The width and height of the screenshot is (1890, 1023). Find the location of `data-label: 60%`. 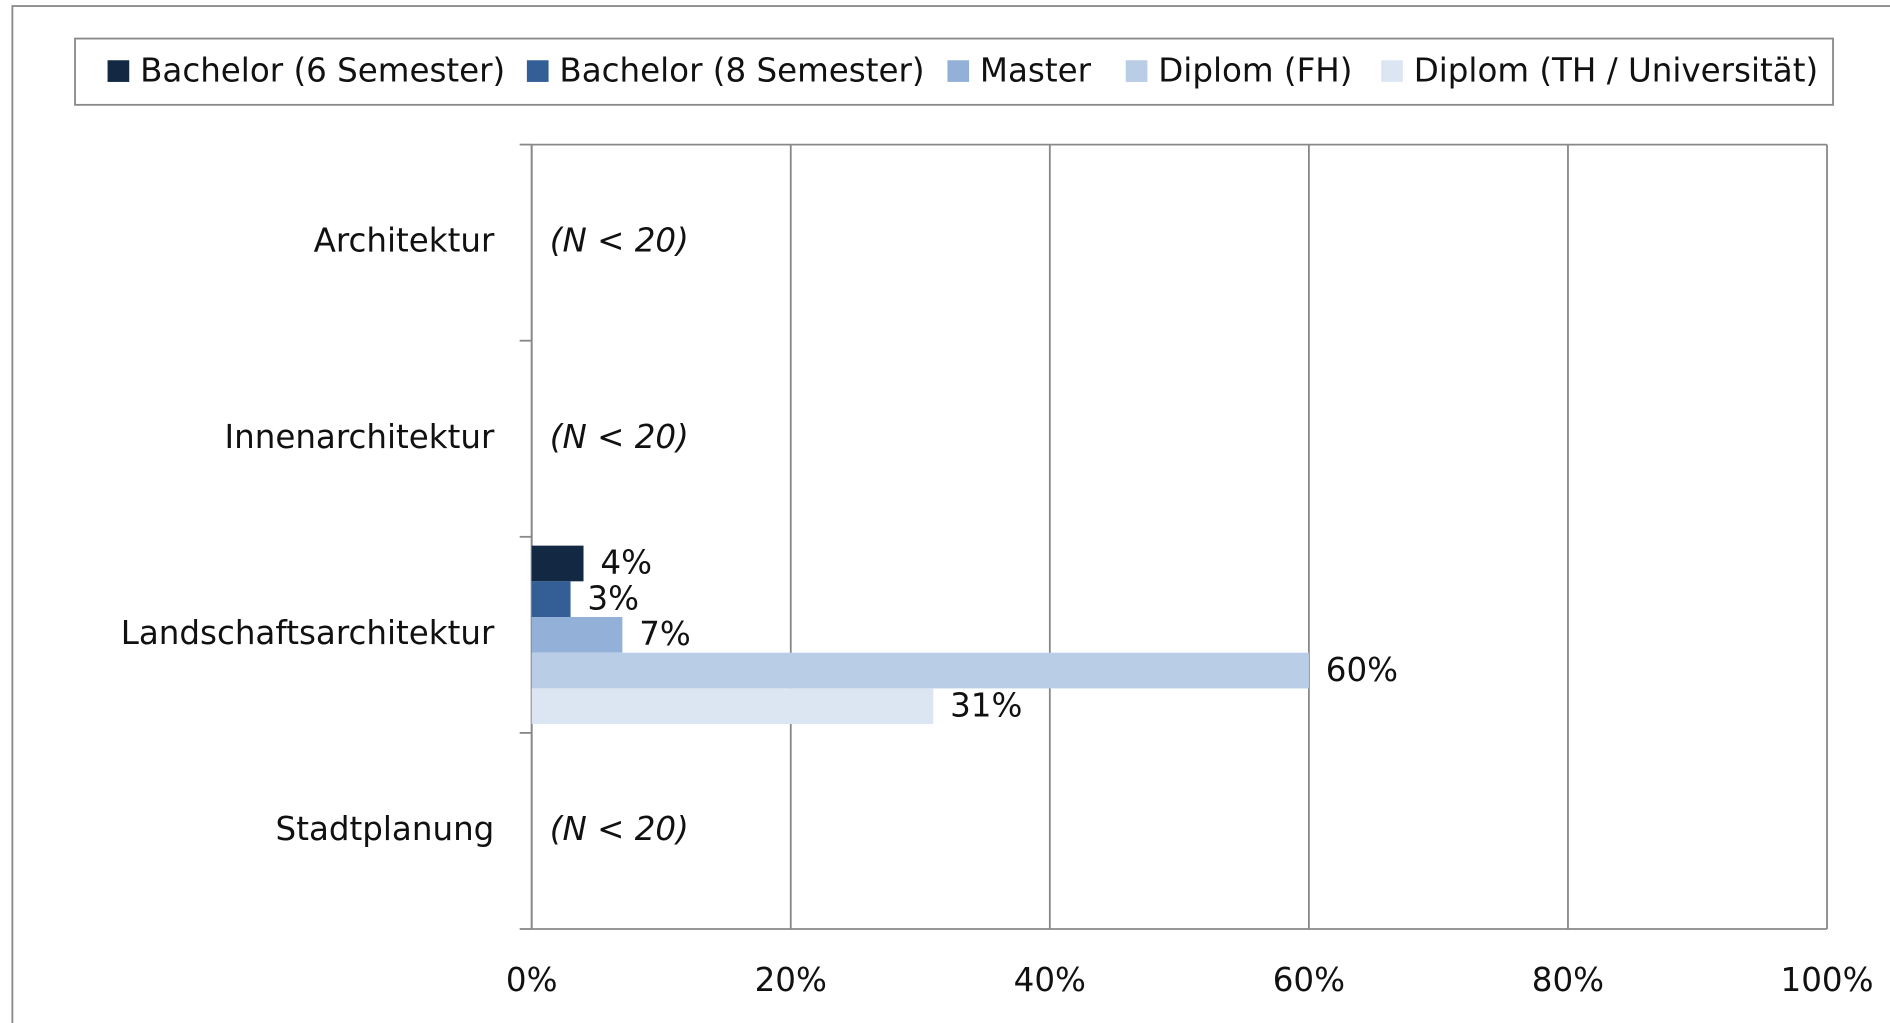

data-label: 60% is located at coordinates (1362, 670).